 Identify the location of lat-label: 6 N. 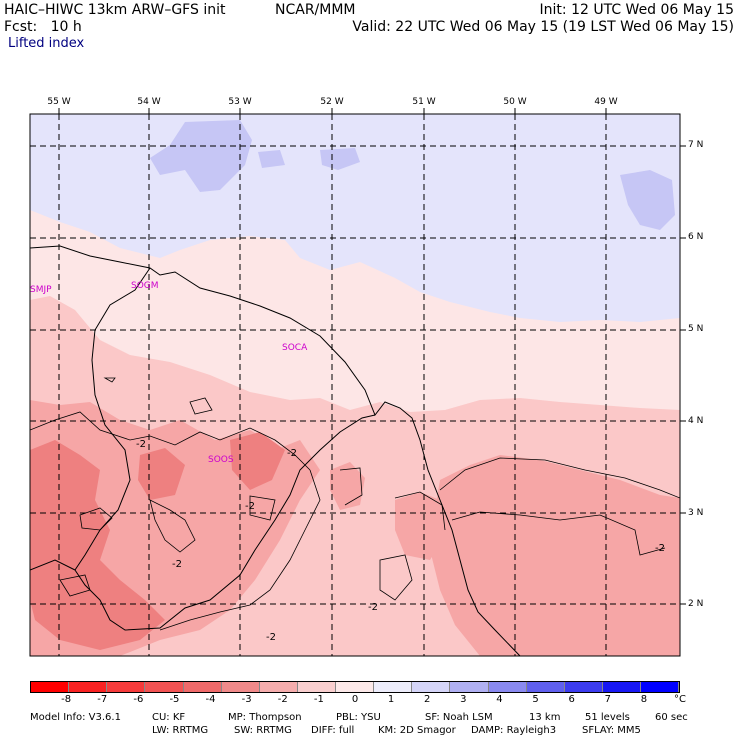
(696, 237).